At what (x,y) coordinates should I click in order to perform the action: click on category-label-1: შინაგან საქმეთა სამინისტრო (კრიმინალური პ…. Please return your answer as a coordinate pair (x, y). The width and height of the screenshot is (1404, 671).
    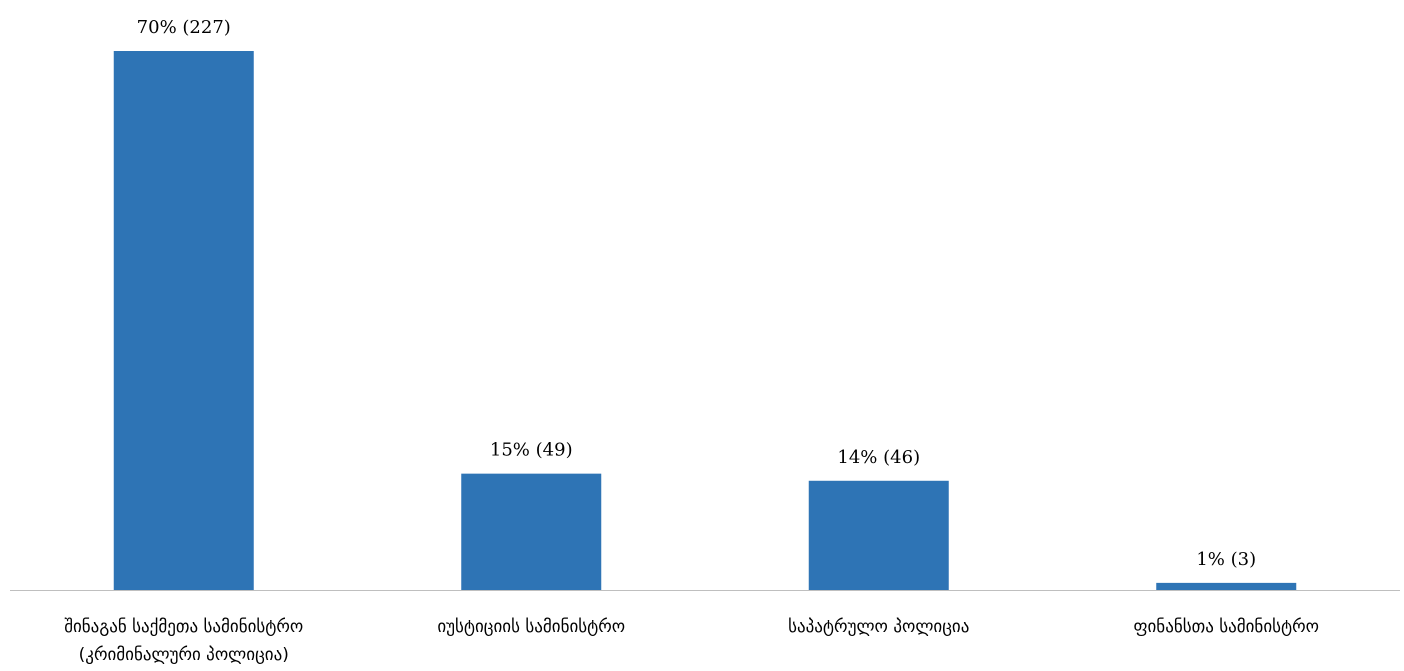
    Looking at the image, I should click on (183, 641).